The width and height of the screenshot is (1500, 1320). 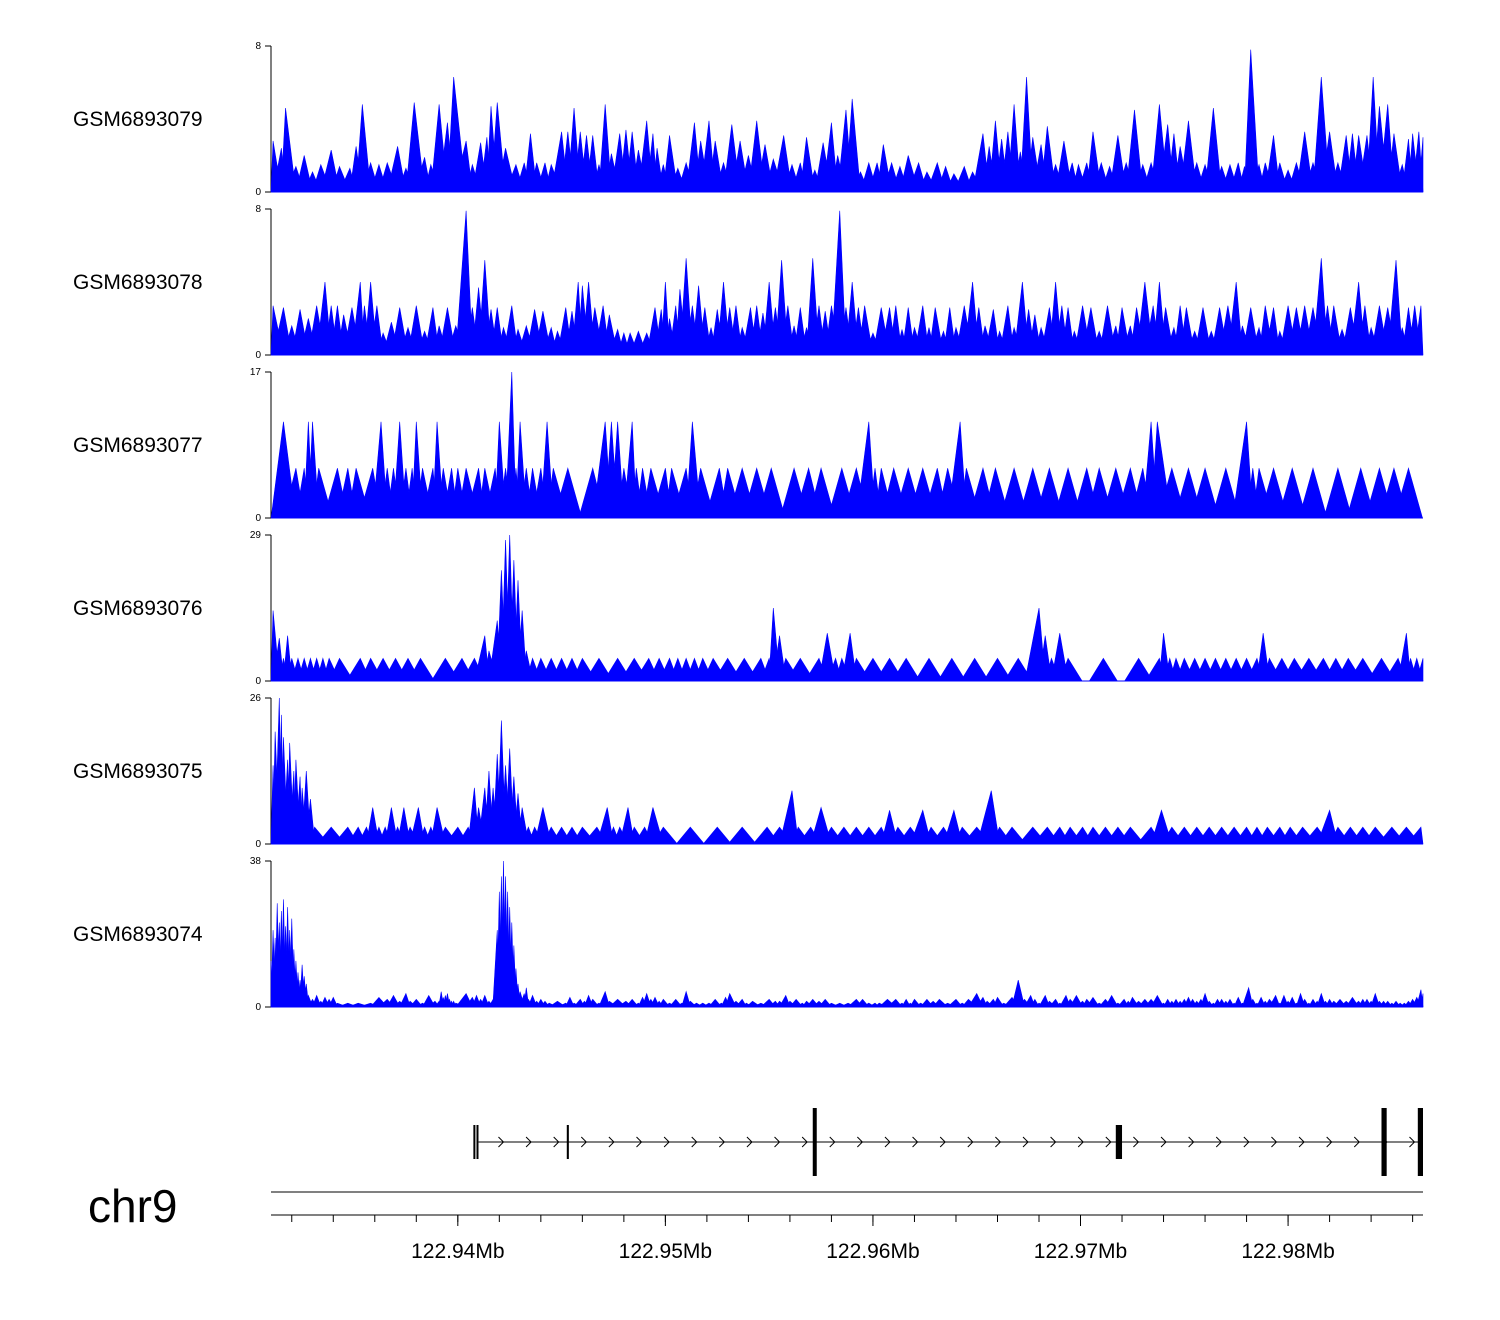 I want to click on track-label: GSM6893077, so click(x=138, y=445).